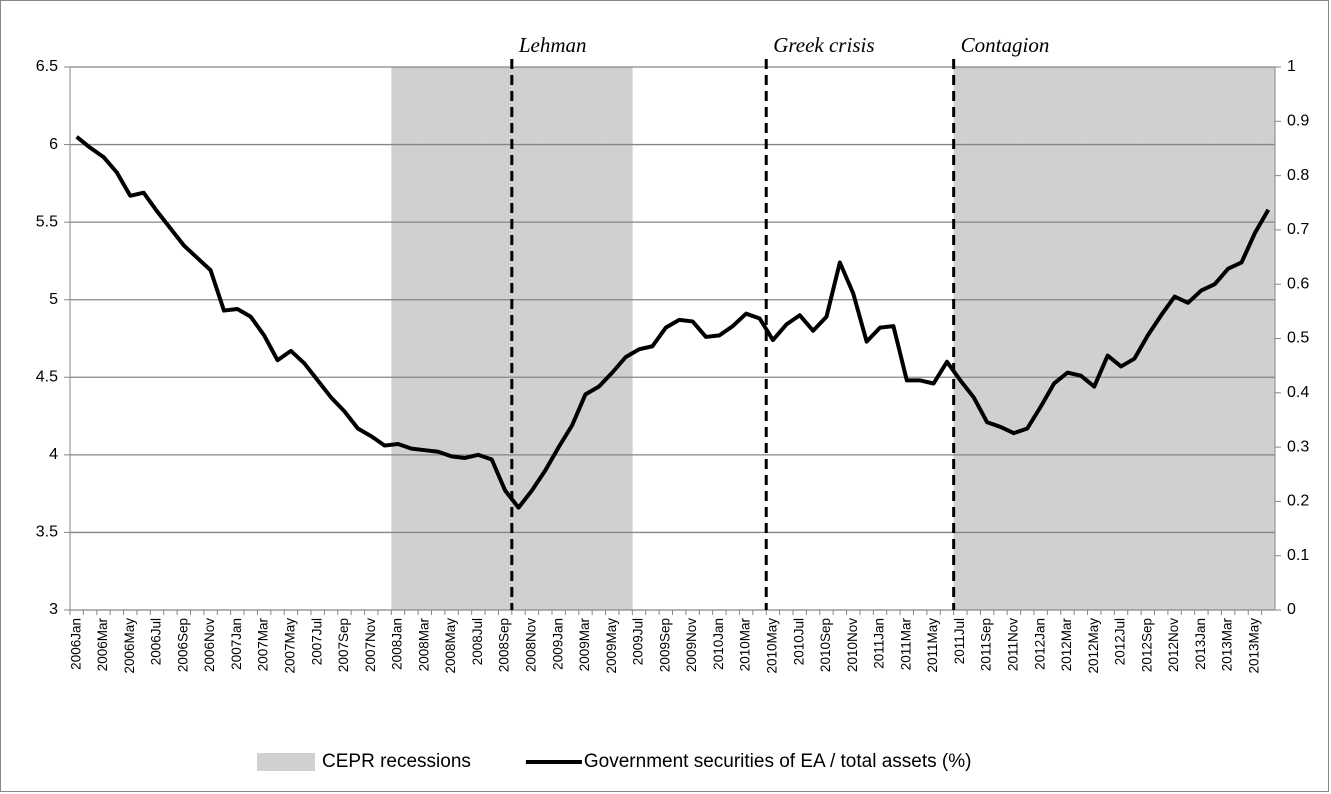 This screenshot has width=1331, height=794. I want to click on x-tick-label: 2008Jul, so click(477, 641).